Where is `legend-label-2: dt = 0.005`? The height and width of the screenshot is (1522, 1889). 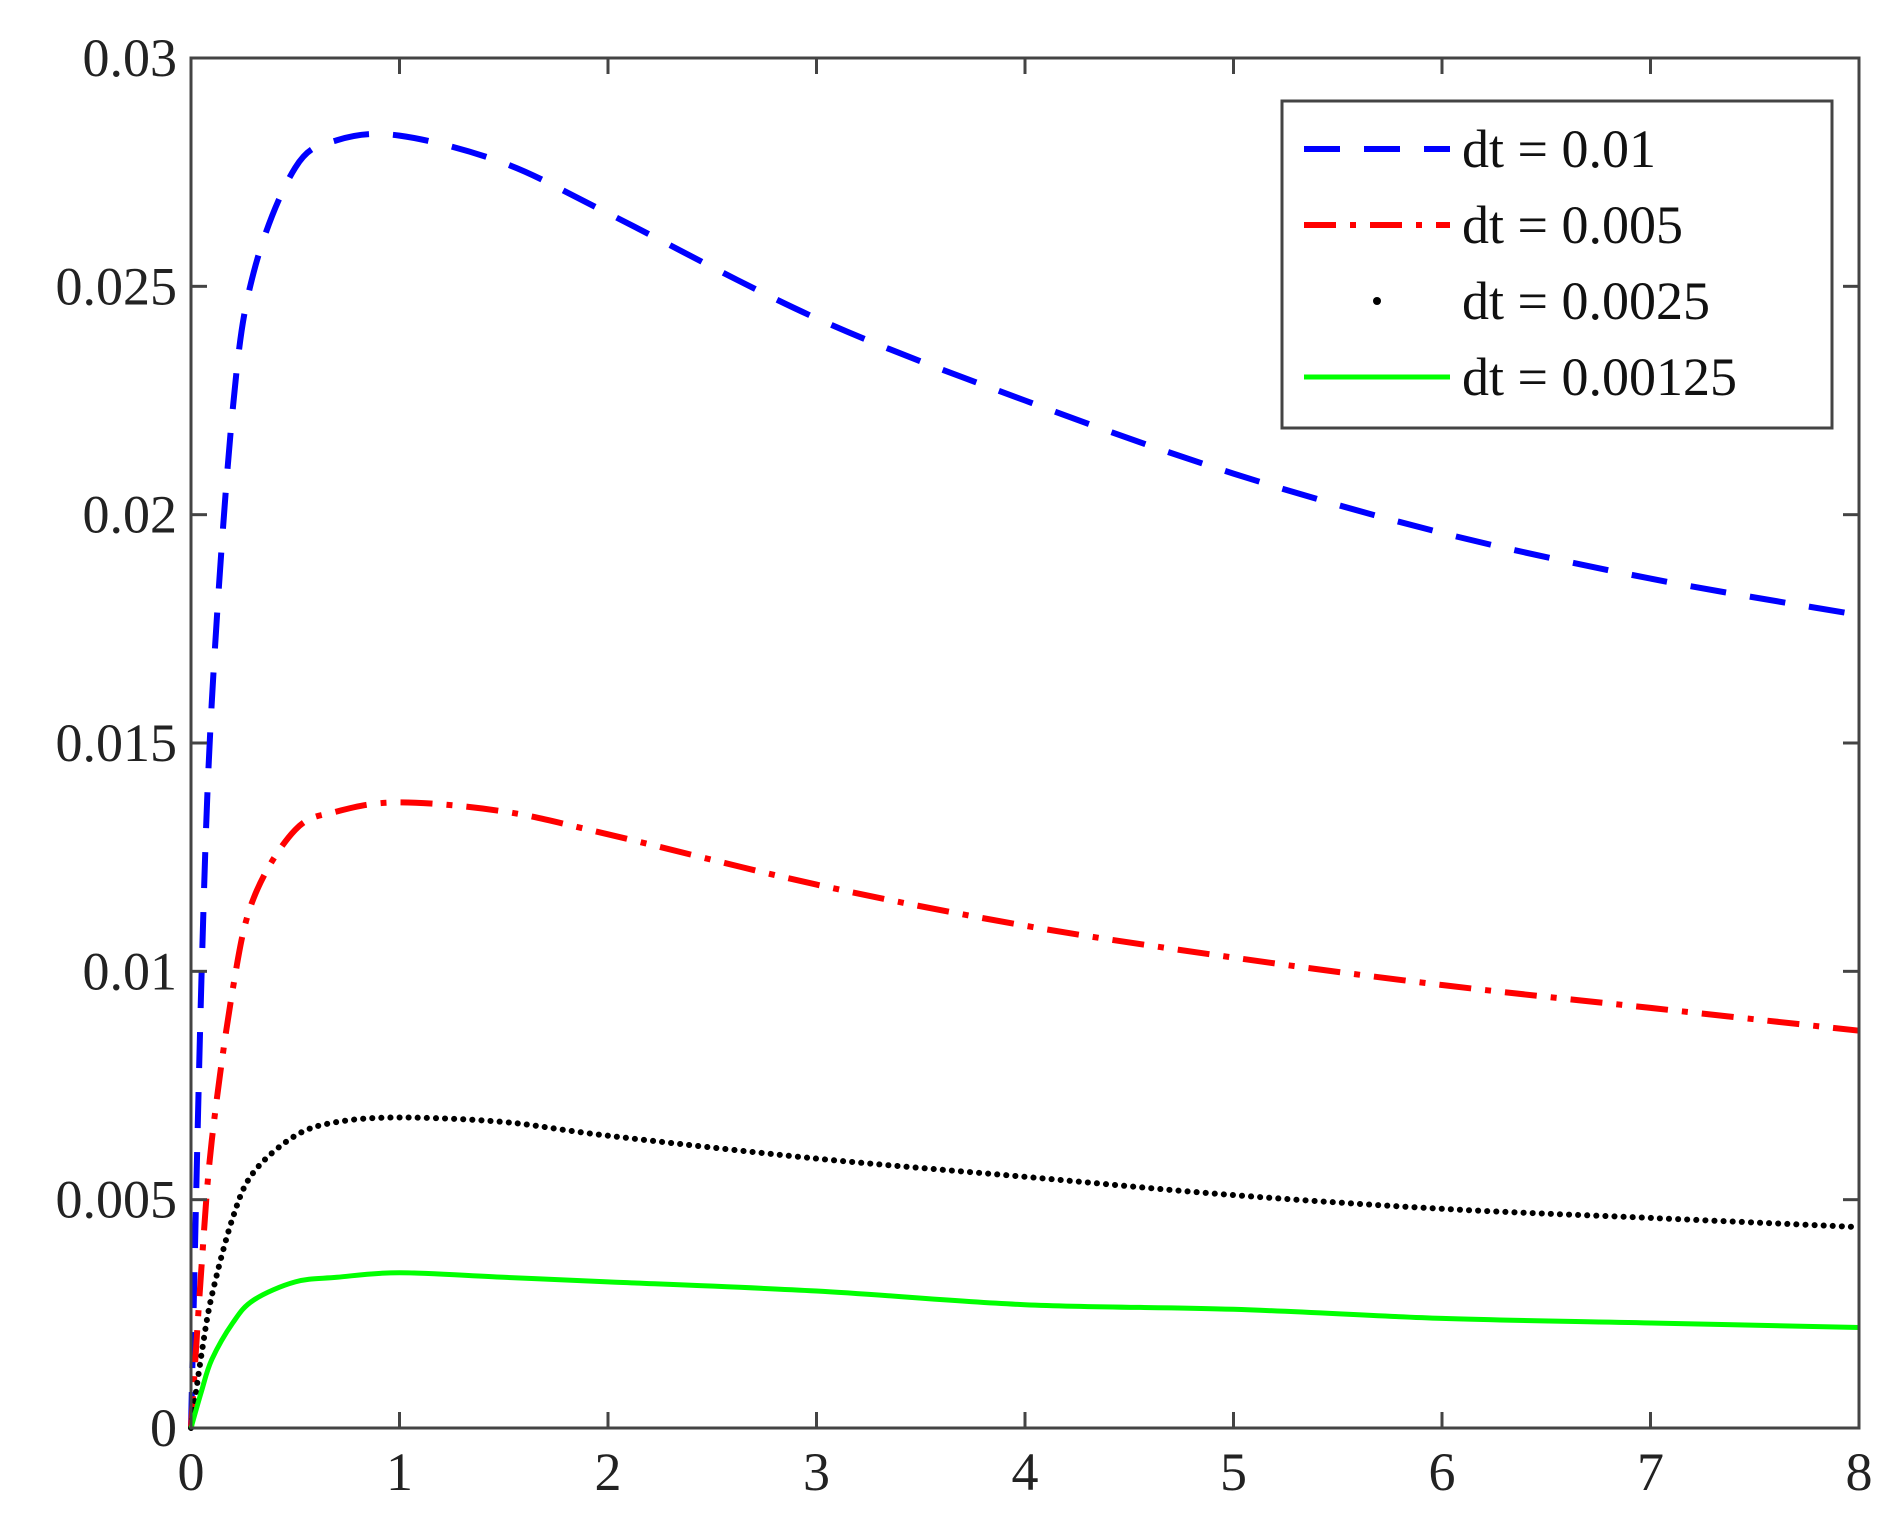 legend-label-2: dt = 0.005 is located at coordinates (1572, 225).